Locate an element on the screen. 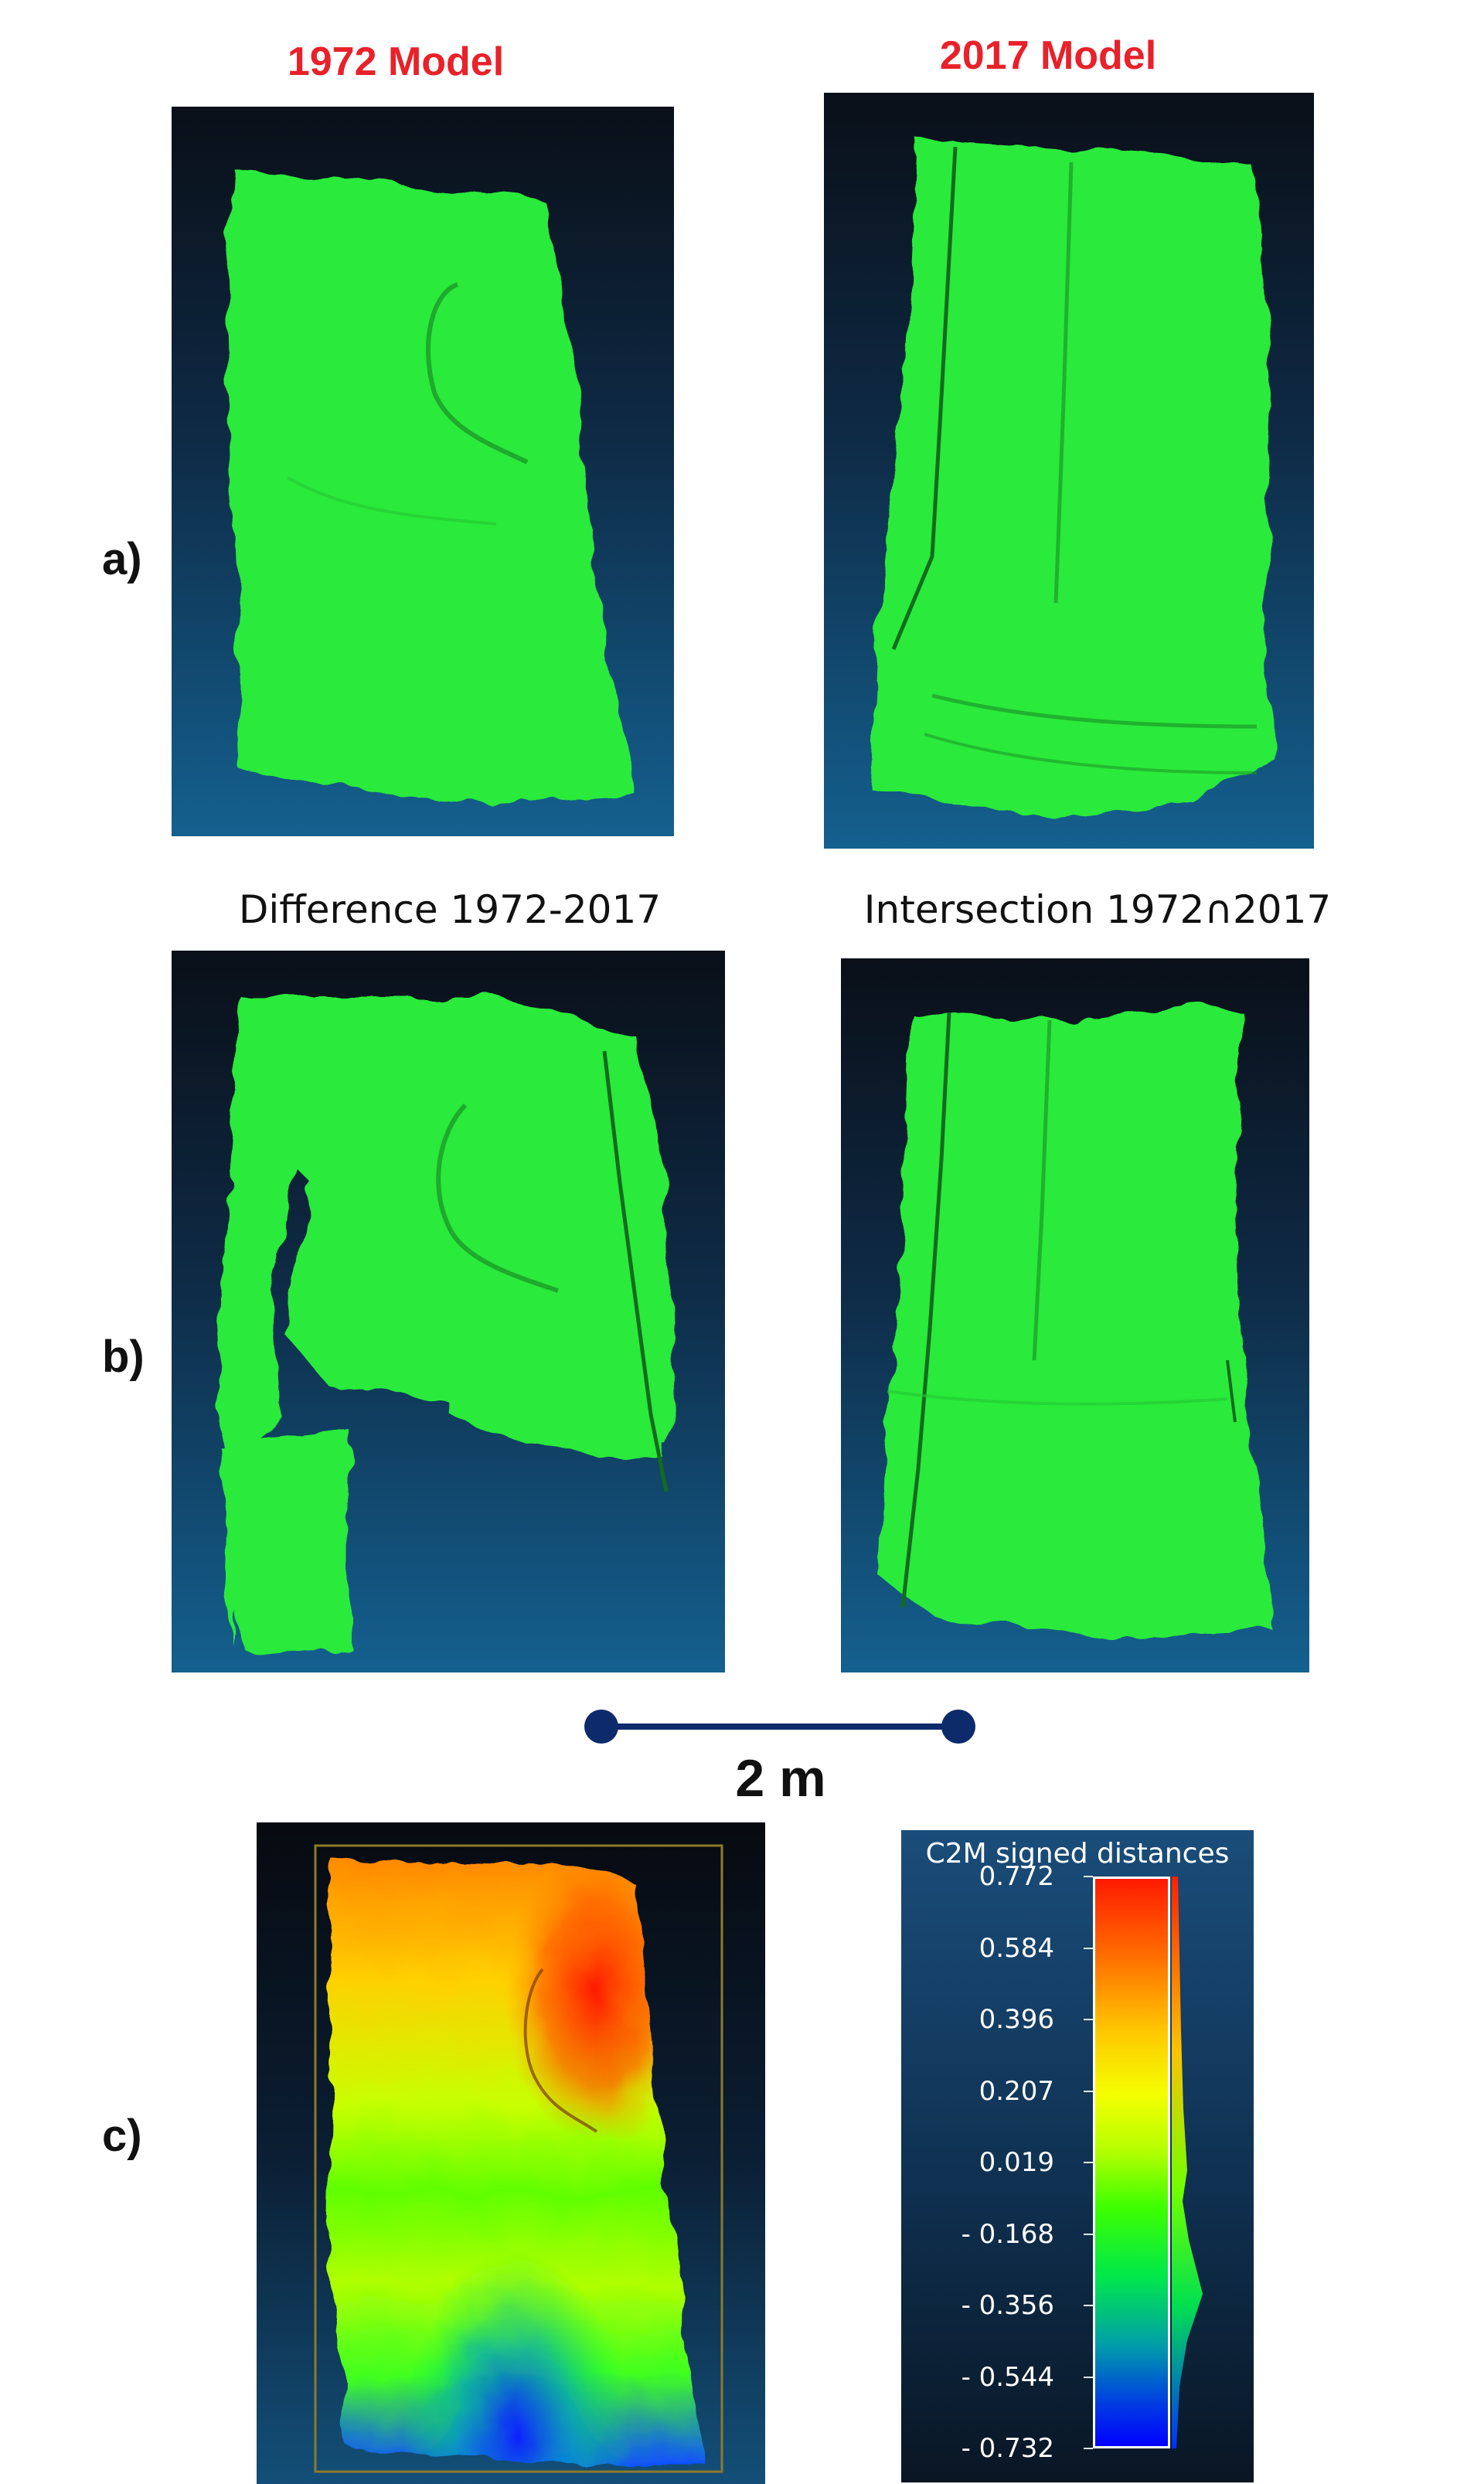 Image resolution: width=1484 pixels, height=2484 pixels. mesh-2017-model is located at coordinates (1071, 479).